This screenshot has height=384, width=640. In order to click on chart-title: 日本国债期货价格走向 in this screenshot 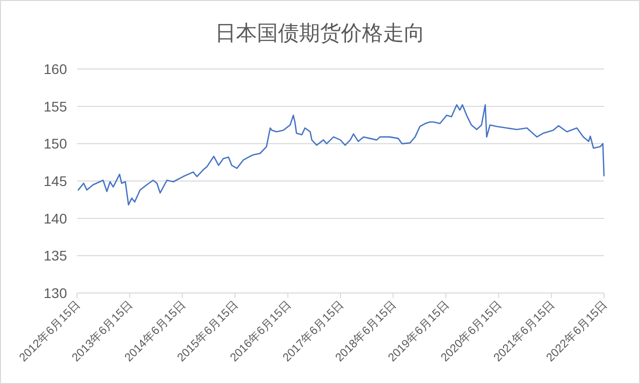, I will do `click(320, 33)`.